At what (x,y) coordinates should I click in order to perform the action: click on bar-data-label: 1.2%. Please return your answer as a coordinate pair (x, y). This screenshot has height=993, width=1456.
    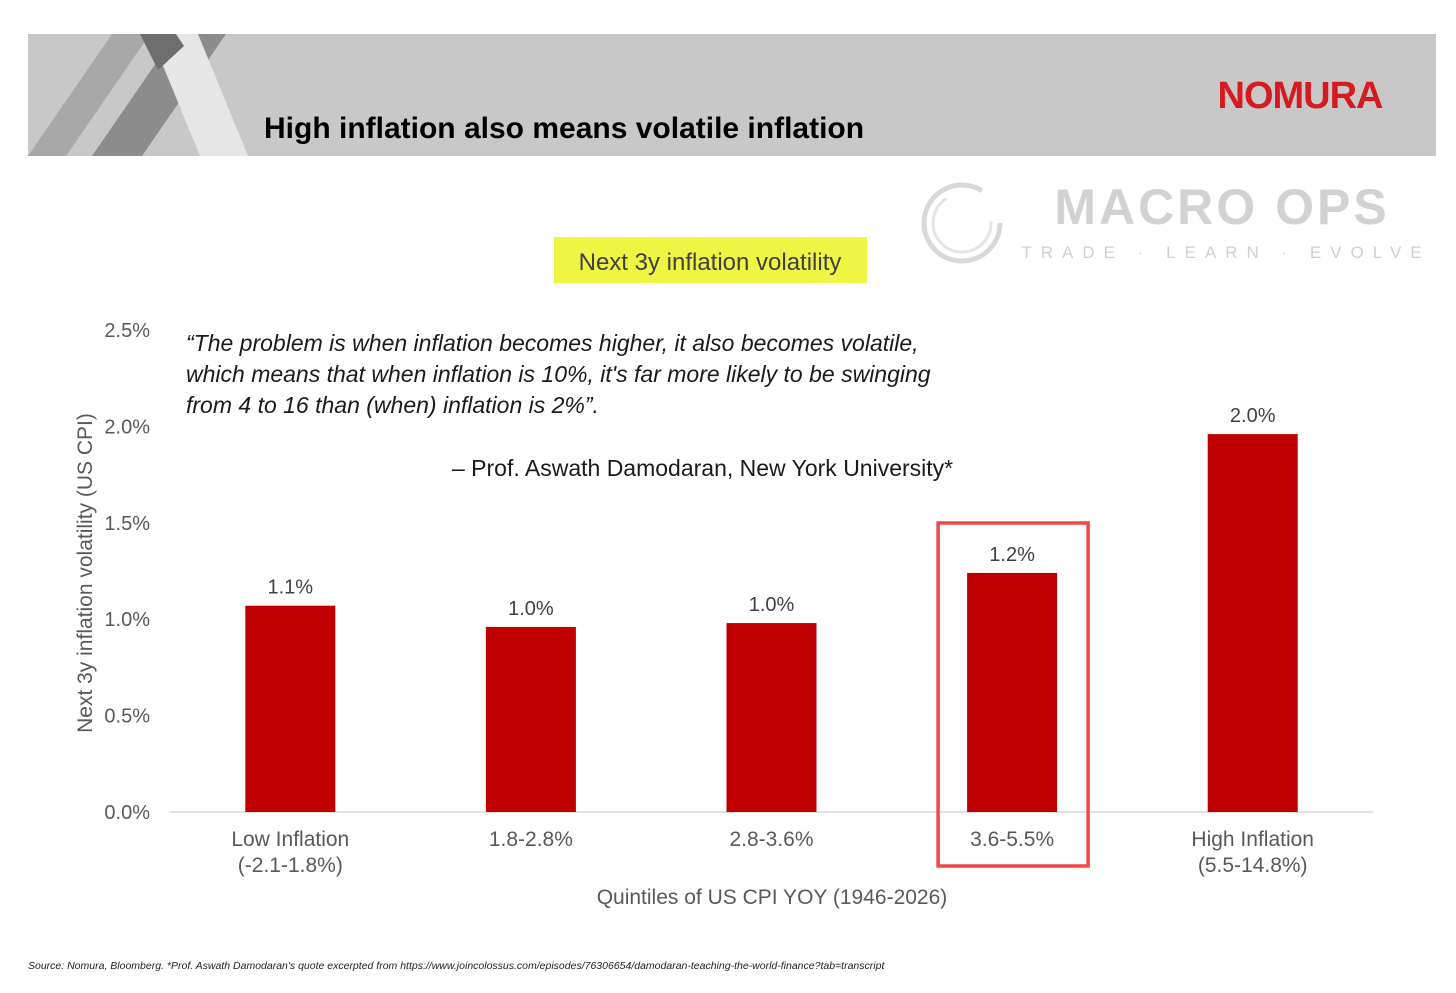
    Looking at the image, I should click on (1012, 555).